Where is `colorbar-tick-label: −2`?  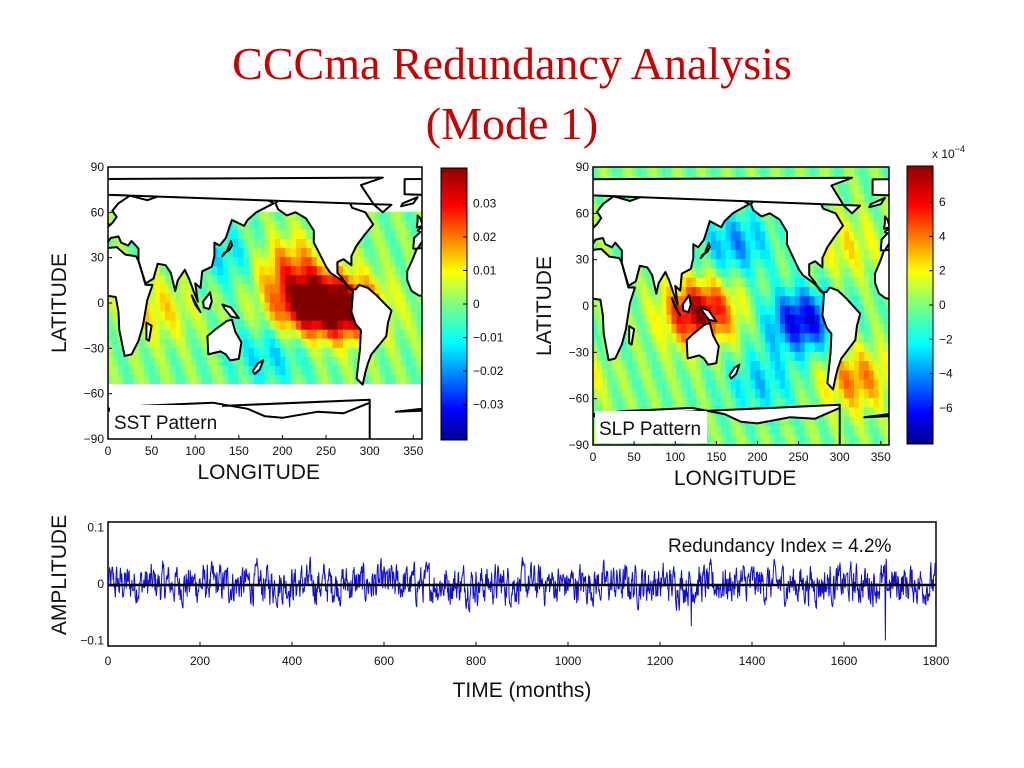 colorbar-tick-label: −2 is located at coordinates (946, 339).